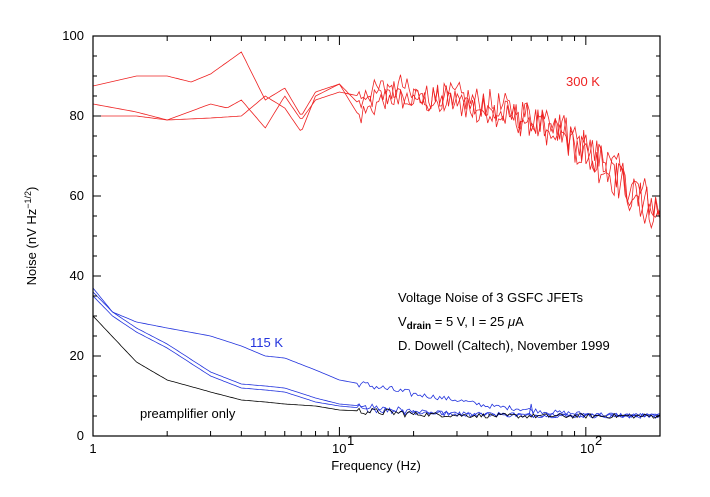  Describe the element at coordinates (402, 321) in the screenshot. I see `vdrain-v: V` at that location.